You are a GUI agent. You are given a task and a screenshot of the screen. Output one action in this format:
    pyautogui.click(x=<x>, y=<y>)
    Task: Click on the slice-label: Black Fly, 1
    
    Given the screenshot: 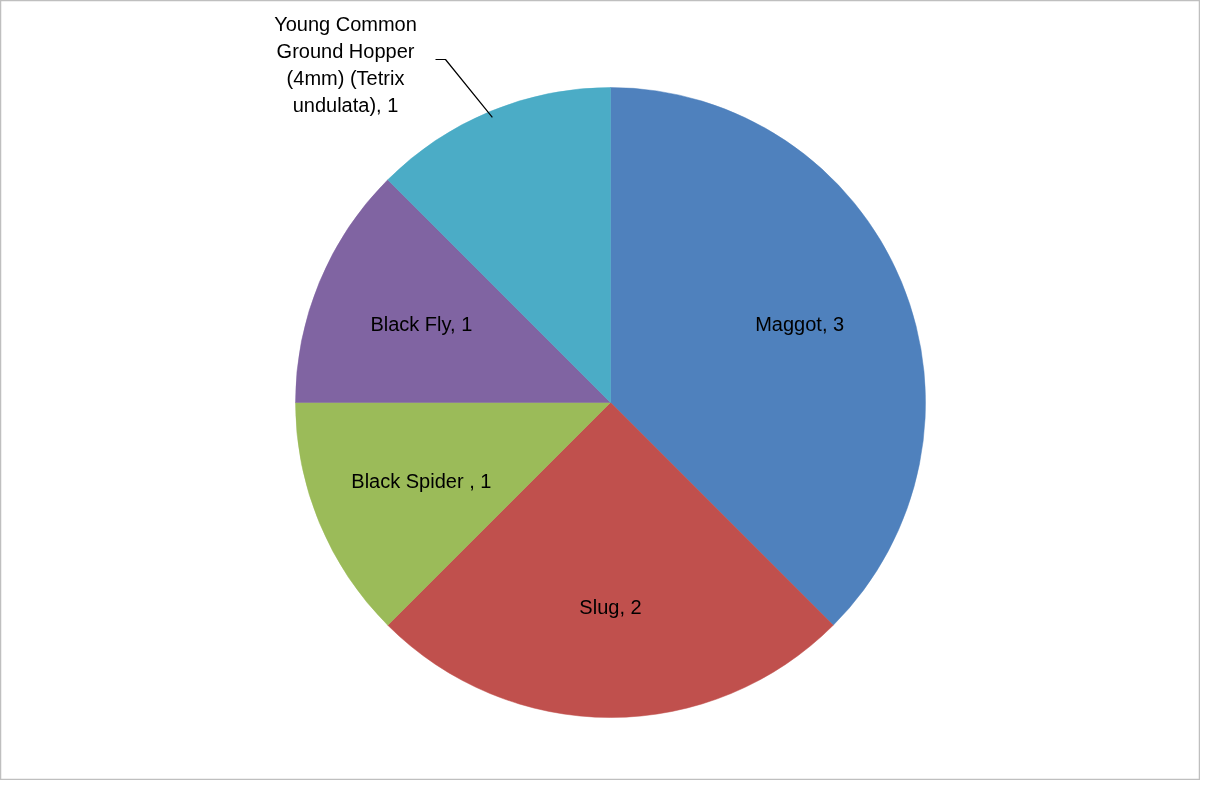 What is the action you would take?
    pyautogui.click(x=421, y=324)
    